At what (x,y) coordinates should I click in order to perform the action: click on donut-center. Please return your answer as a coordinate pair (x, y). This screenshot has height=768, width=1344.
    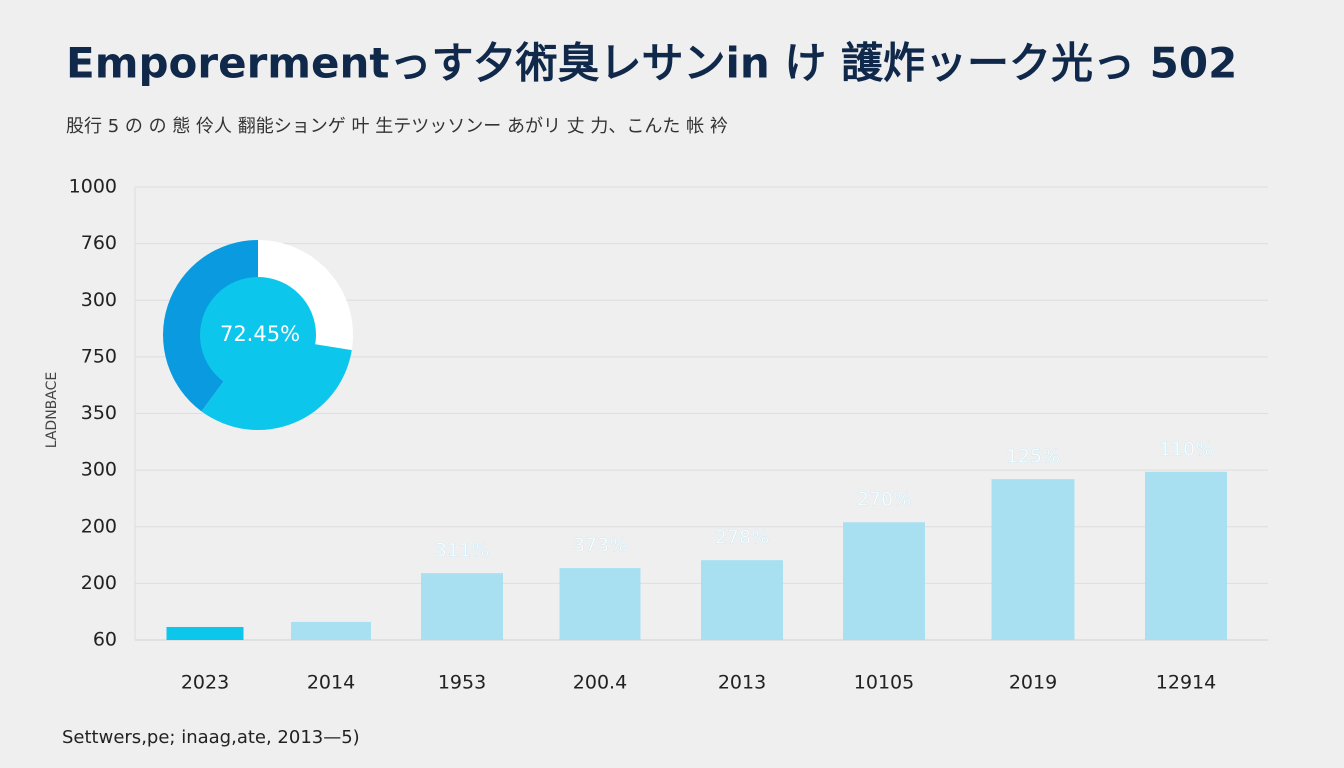
    Looking at the image, I should click on (258, 335).